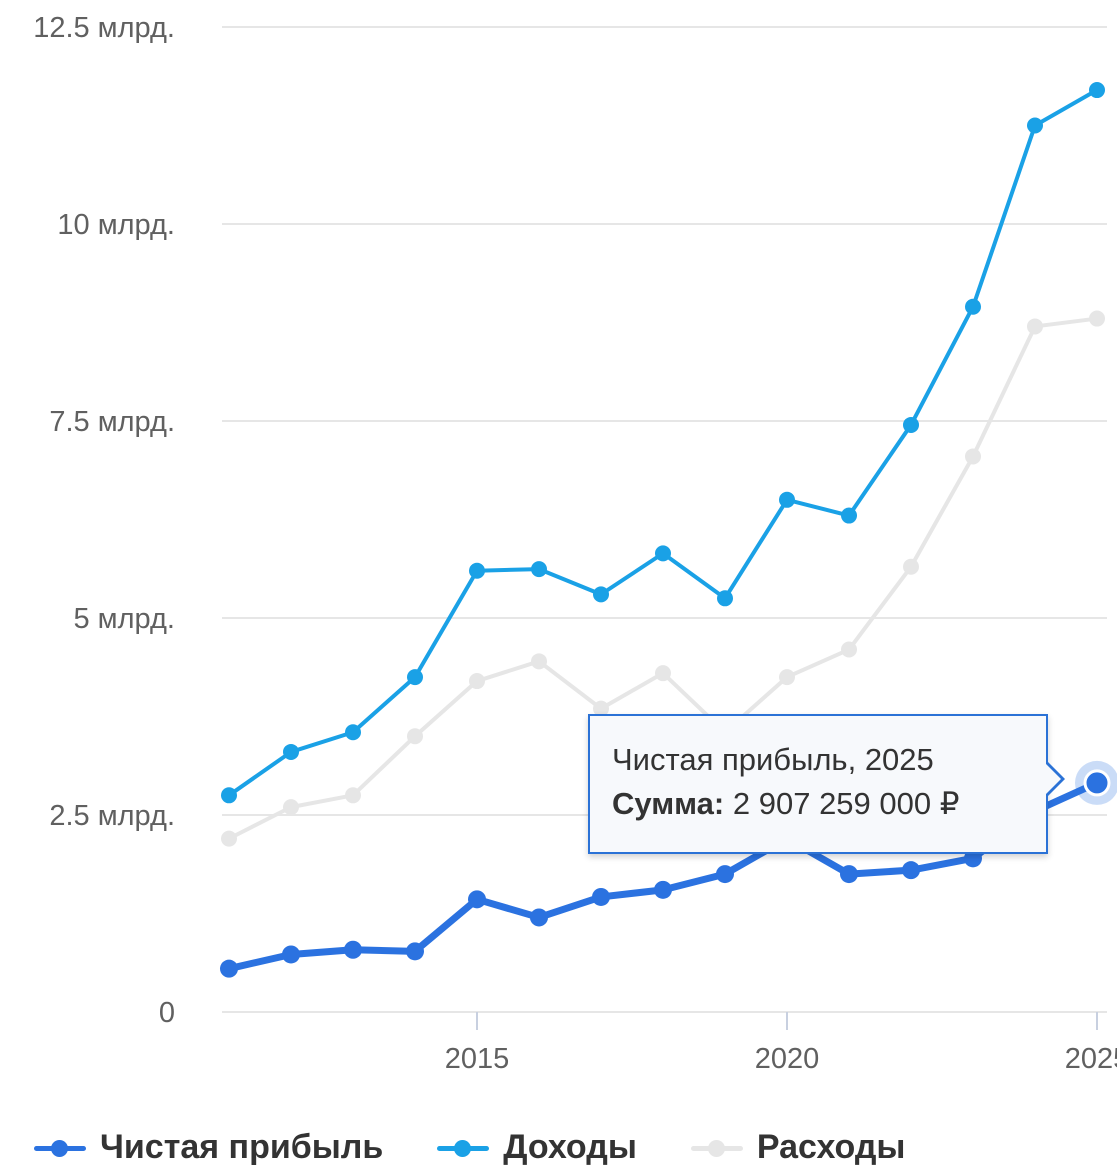 The width and height of the screenshot is (1117, 1169). I want to click on y-tick-label: 2.5 млрд., so click(112, 816).